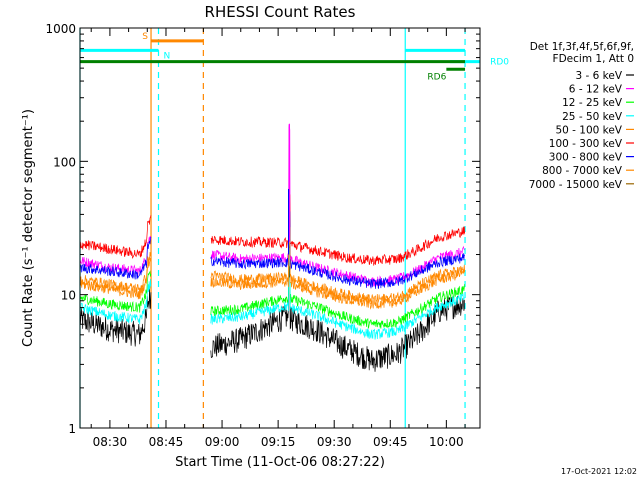 The height and width of the screenshot is (480, 640). I want to click on y-tick-label: 100, so click(64, 162).